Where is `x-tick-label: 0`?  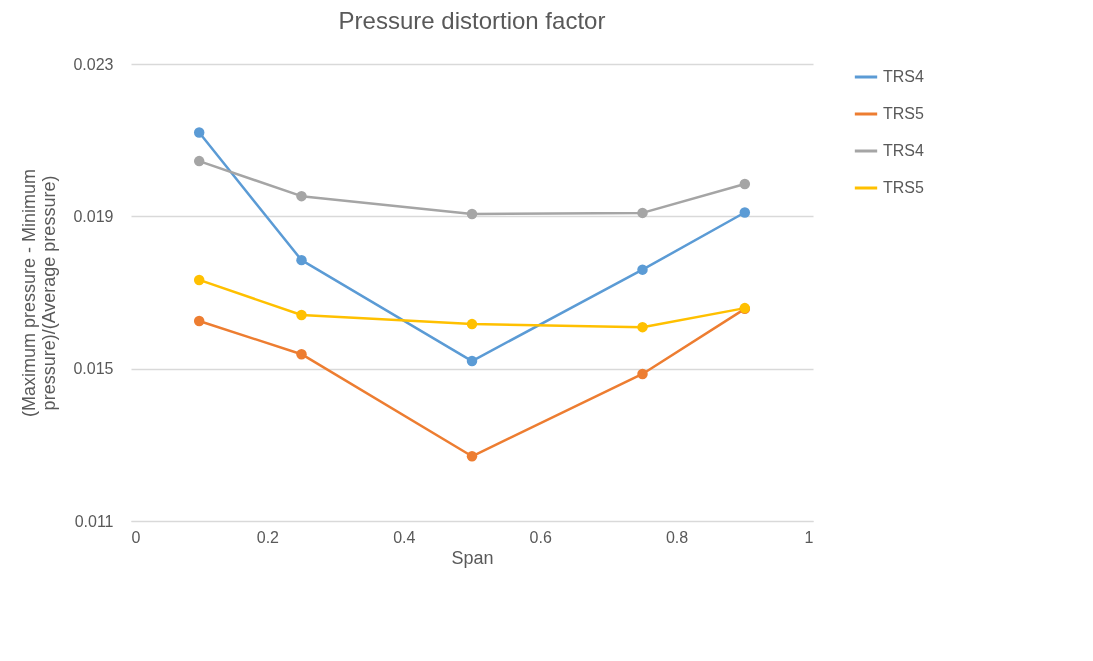 x-tick-label: 0 is located at coordinates (136, 537).